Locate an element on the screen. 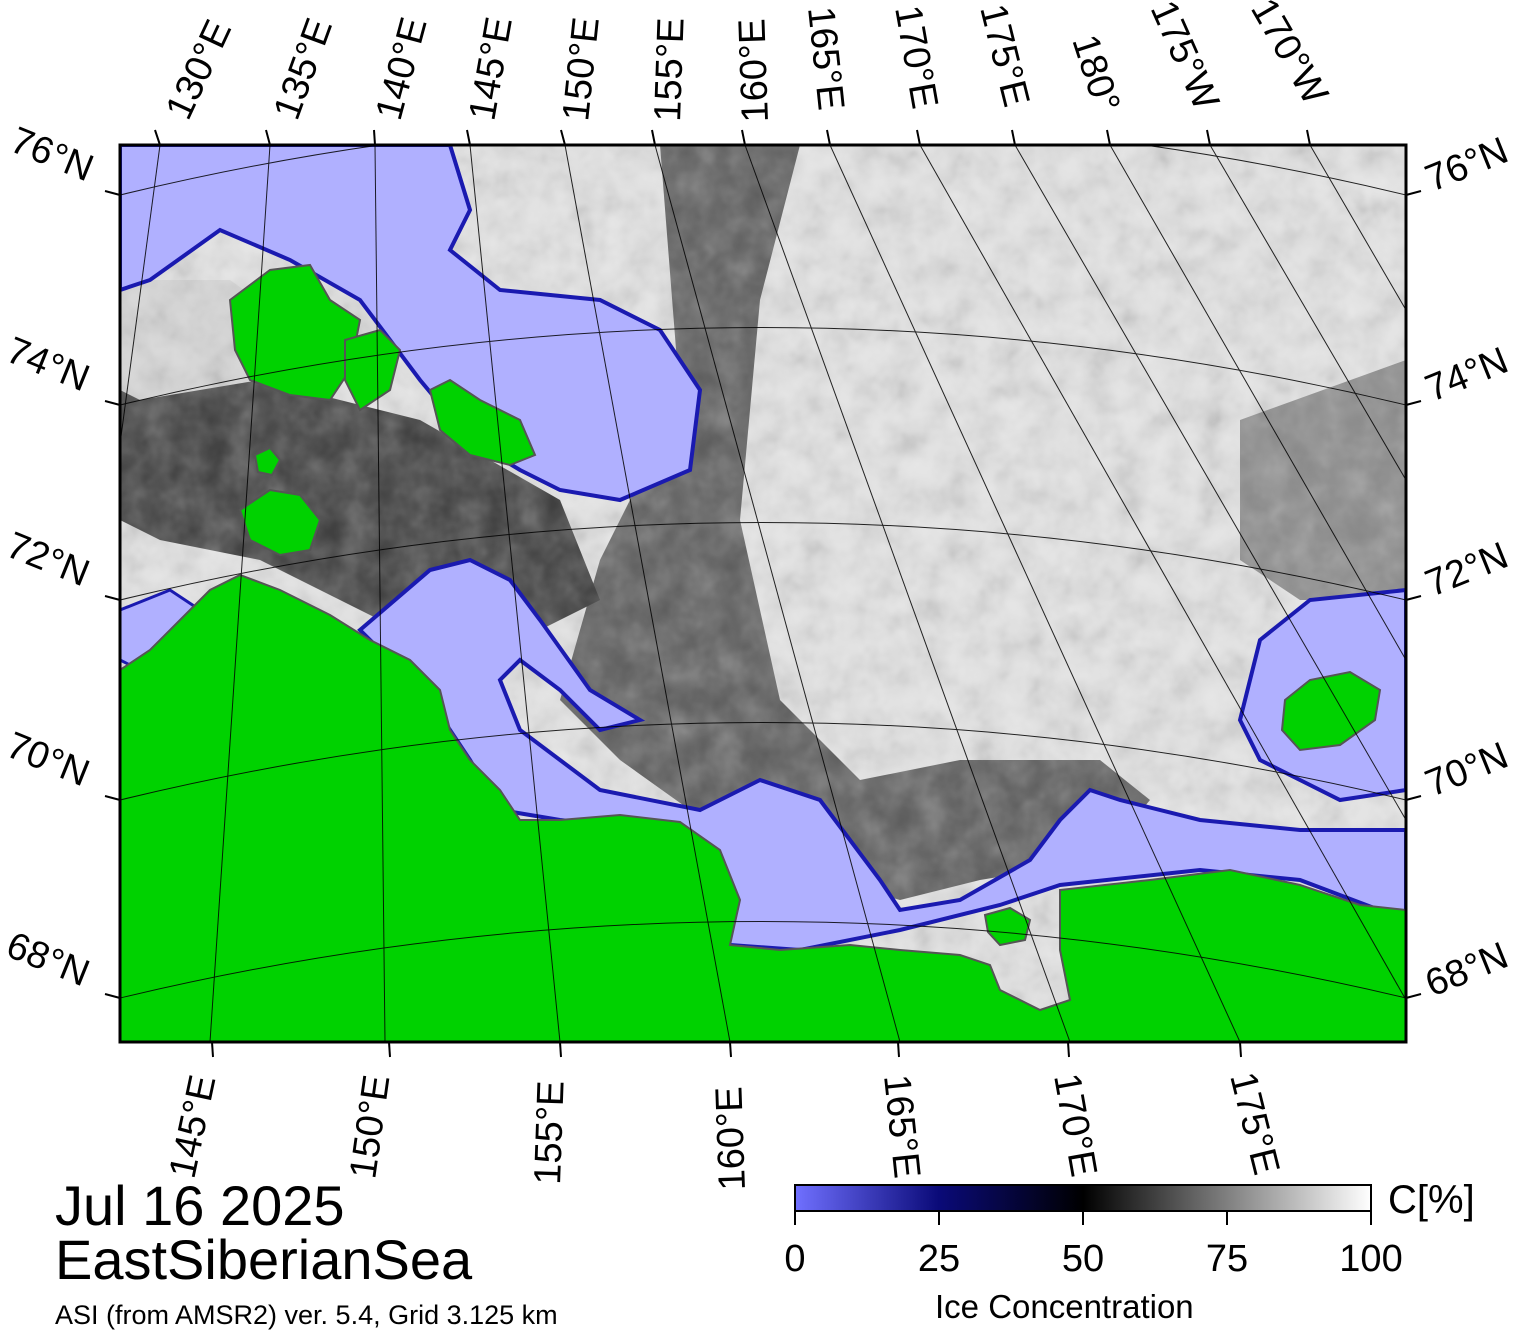 This screenshot has width=1527, height=1336. lyakhovsky-island is located at coordinates (280, 522).